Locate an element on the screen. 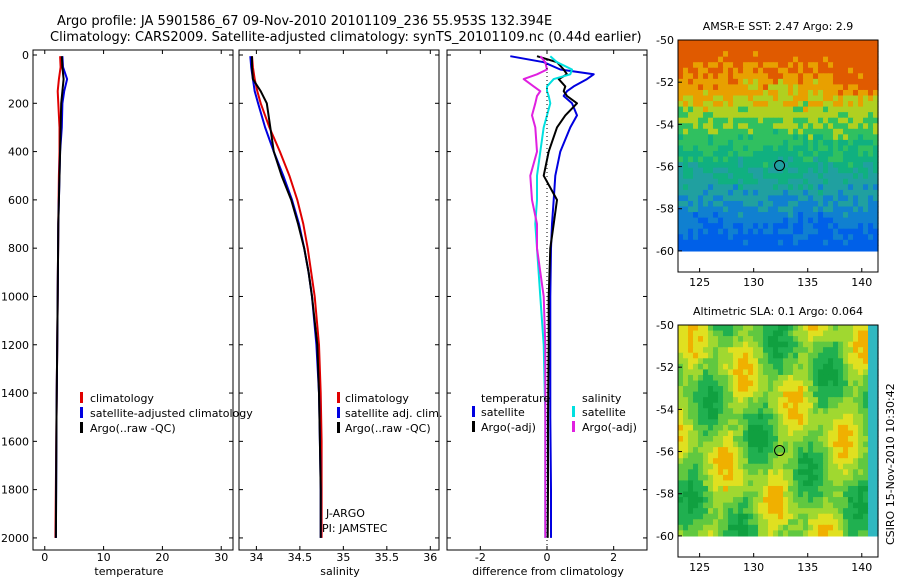  x-tick-label: 34.5 is located at coordinates (300, 557).